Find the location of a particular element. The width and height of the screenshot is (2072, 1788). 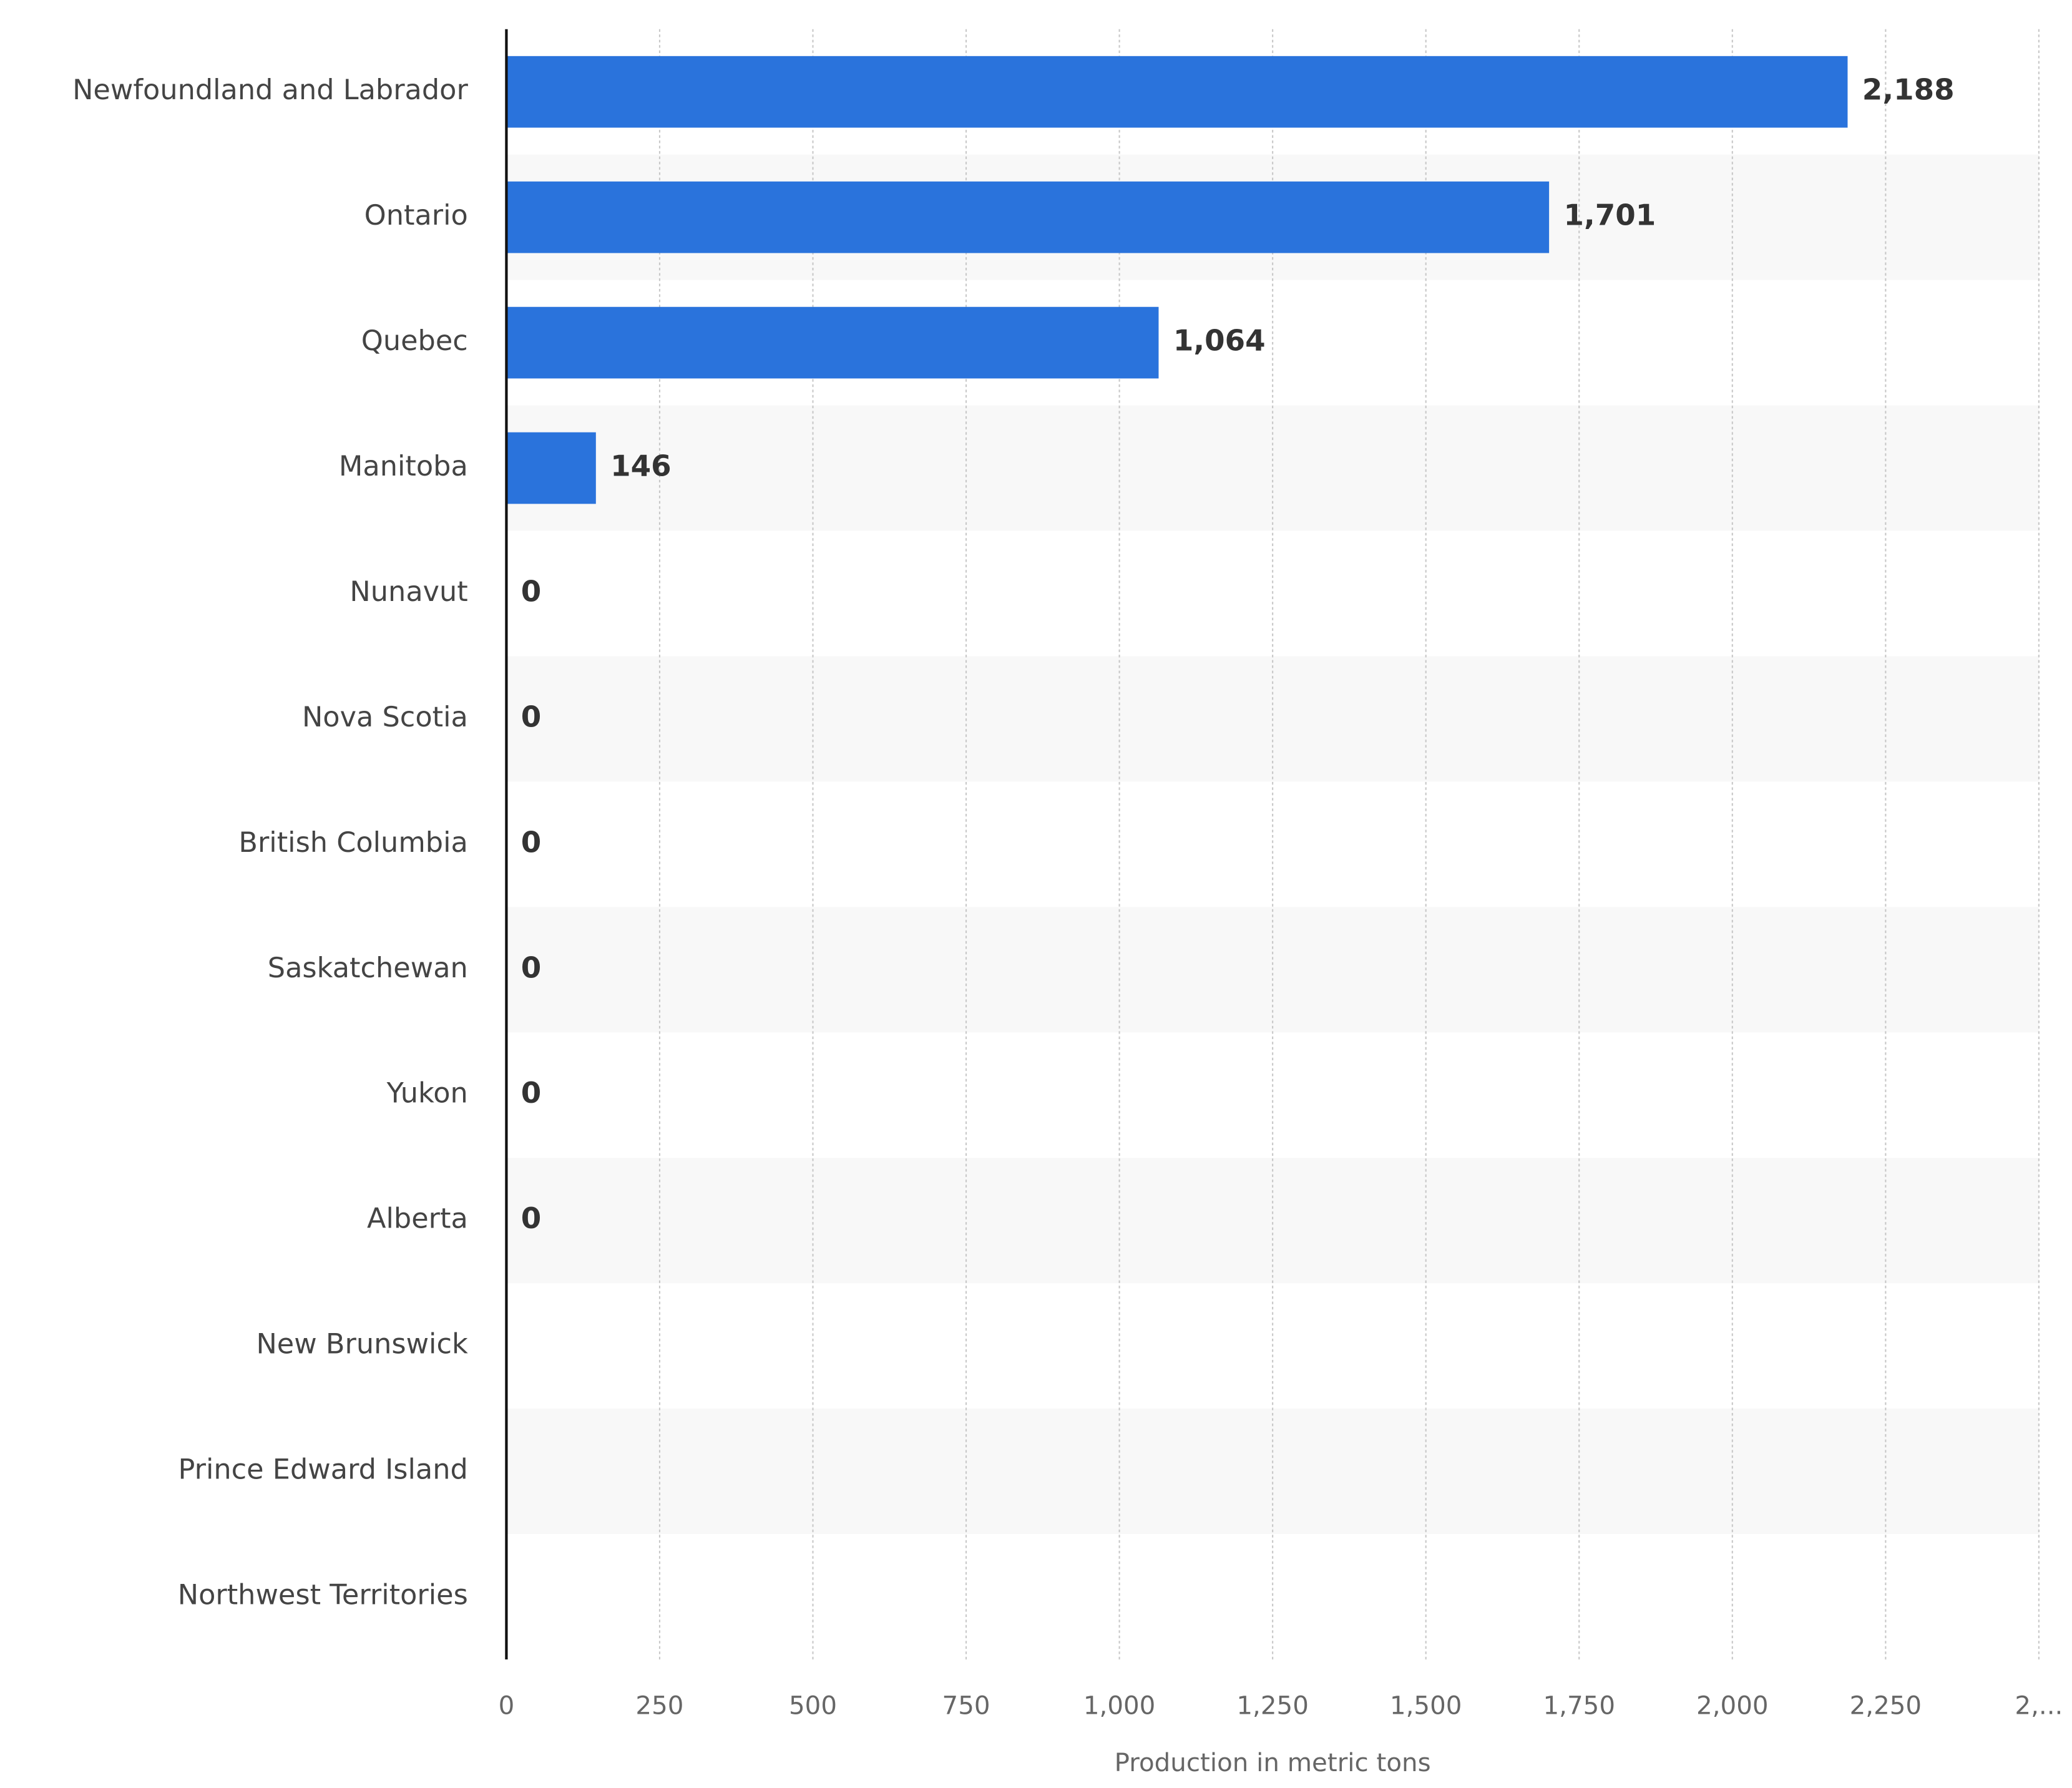

y-tick-label: Manitoba is located at coordinates (403, 466).